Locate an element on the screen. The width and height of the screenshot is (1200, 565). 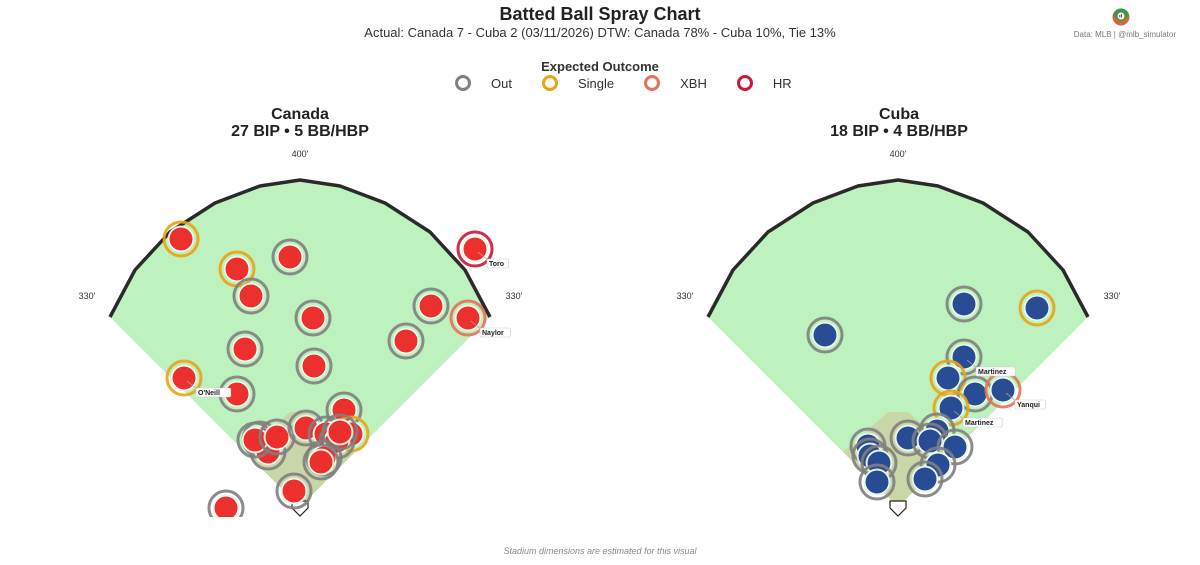
cuba-distance-label: 400' is located at coordinates (898, 154).